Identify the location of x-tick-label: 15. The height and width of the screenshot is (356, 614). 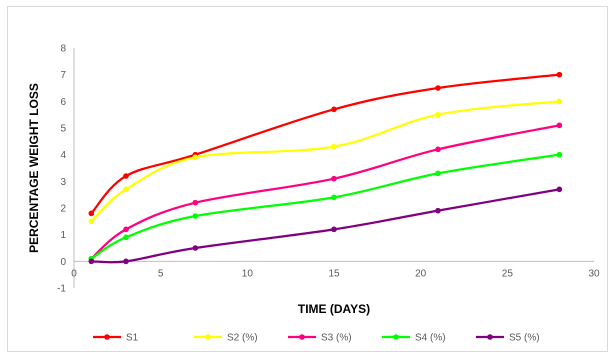
(334, 273).